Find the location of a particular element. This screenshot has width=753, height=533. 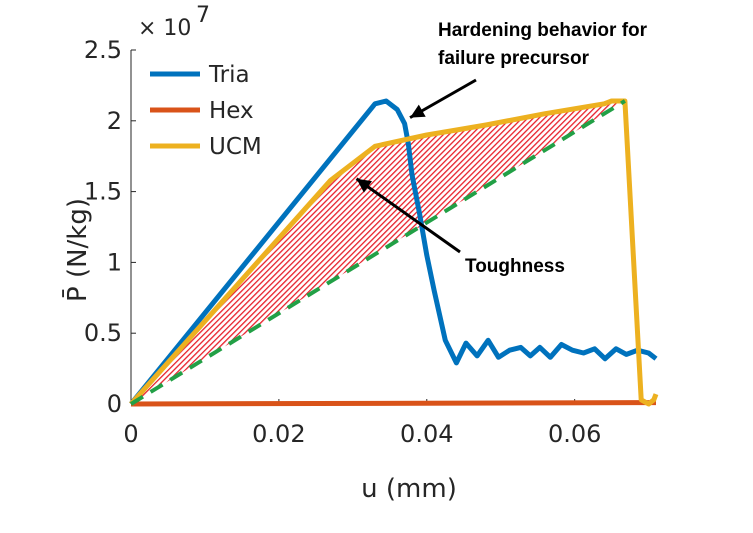

annotation-arrow-toughness-head is located at coordinates (364, 185).